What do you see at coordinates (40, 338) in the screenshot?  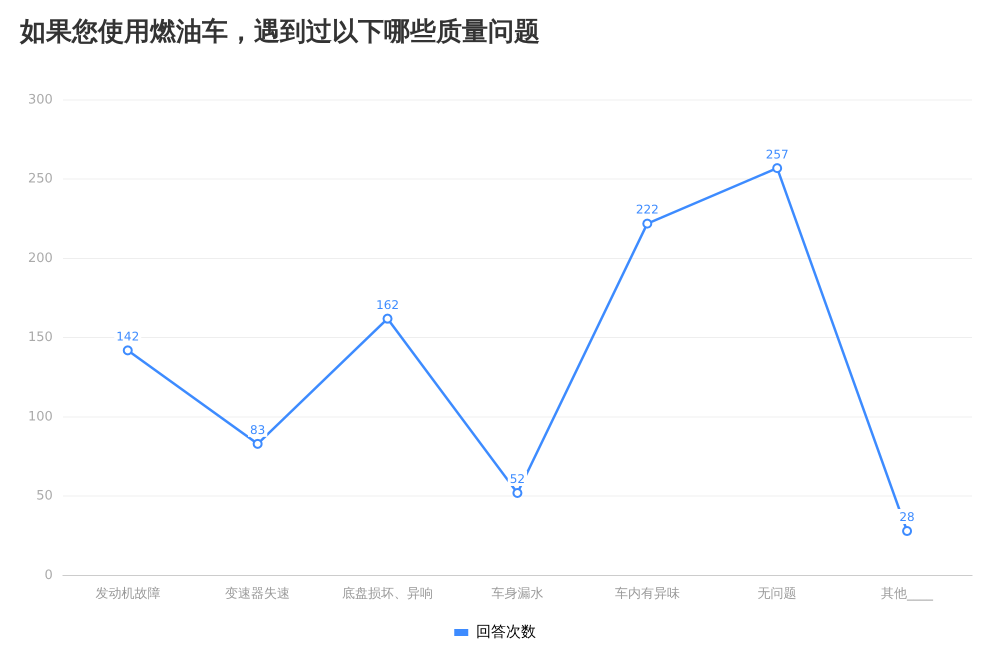 I see `y-tick-label: 150` at bounding box center [40, 338].